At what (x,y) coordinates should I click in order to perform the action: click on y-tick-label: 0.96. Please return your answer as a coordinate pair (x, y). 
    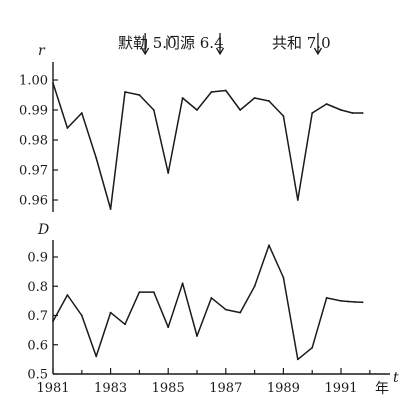
    Looking at the image, I should click on (33, 201).